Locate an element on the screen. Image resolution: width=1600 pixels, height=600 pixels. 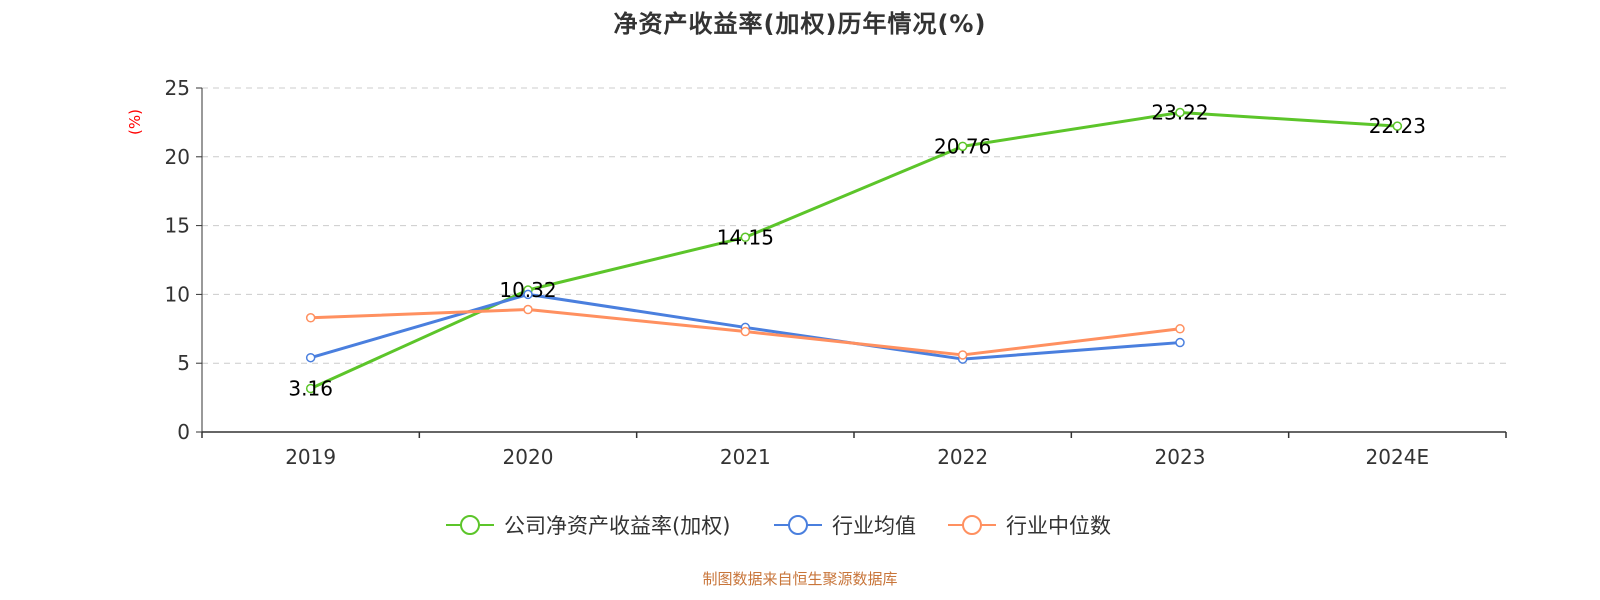
chart-title: 净资产收益率(加权)历年情况(%) is located at coordinates (800, 24).